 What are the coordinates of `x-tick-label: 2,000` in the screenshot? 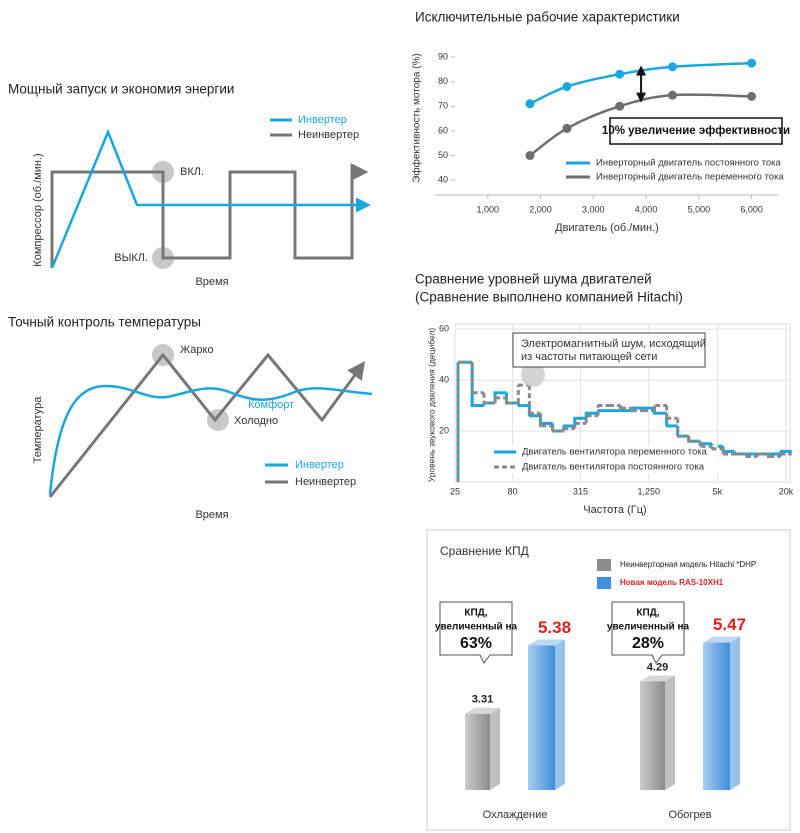 It's located at (540, 209).